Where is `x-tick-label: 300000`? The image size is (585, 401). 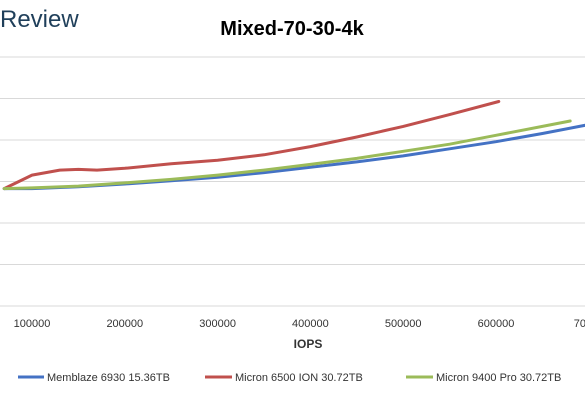
x-tick-label: 300000 is located at coordinates (217, 324).